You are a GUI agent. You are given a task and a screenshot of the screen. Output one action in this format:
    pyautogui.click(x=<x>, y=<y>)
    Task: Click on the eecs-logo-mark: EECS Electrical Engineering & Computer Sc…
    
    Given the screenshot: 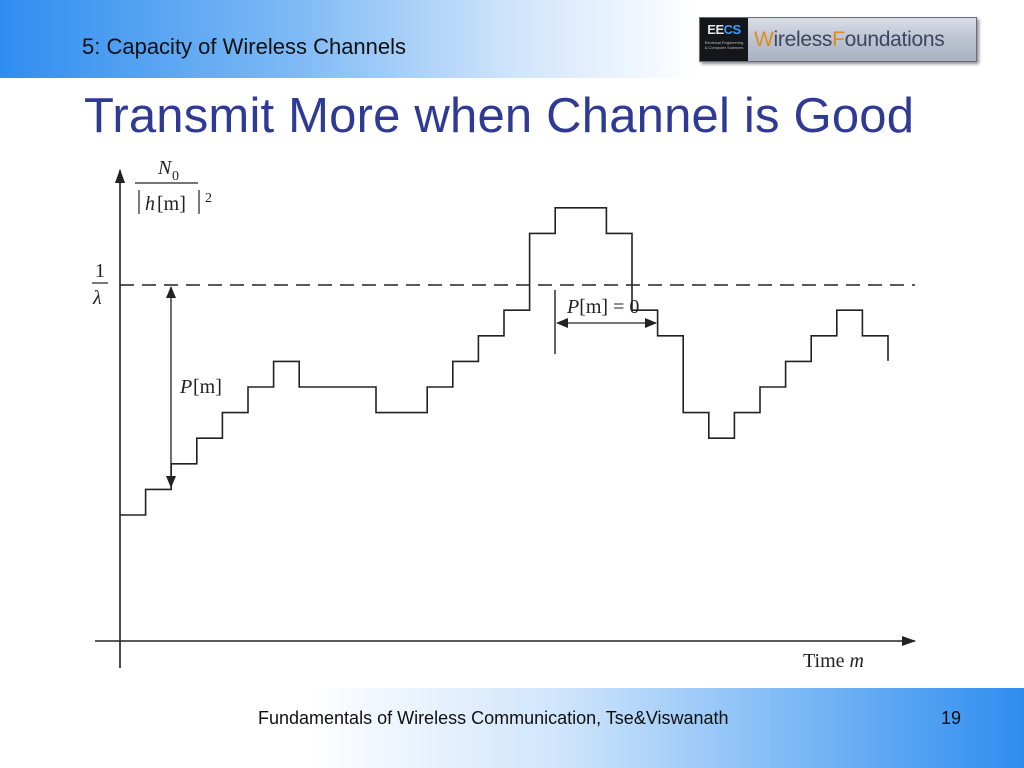 What is the action you would take?
    pyautogui.click(x=724, y=39)
    